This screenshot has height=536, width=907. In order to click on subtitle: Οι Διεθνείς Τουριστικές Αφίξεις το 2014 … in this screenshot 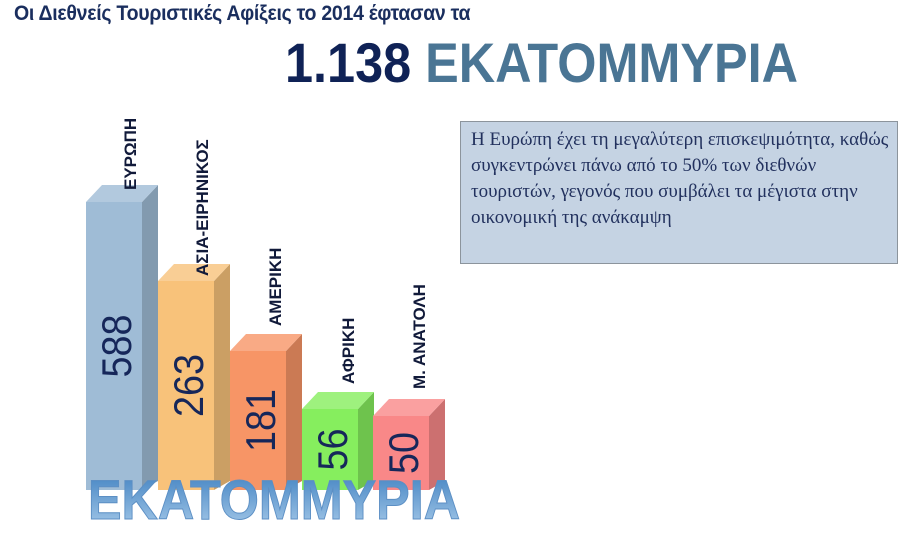, I will do `click(242, 13)`.